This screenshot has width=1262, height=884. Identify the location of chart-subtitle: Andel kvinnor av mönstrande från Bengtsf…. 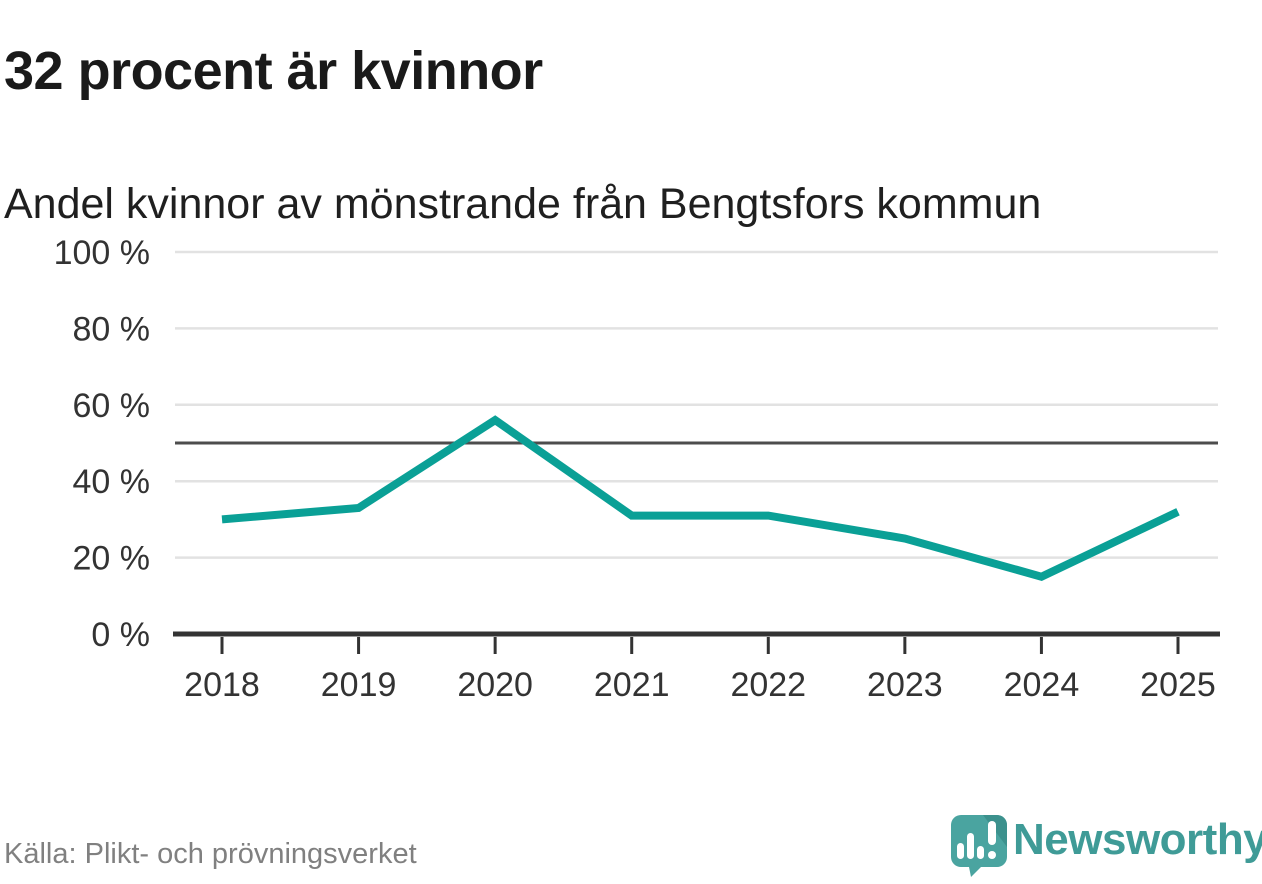
(523, 203).